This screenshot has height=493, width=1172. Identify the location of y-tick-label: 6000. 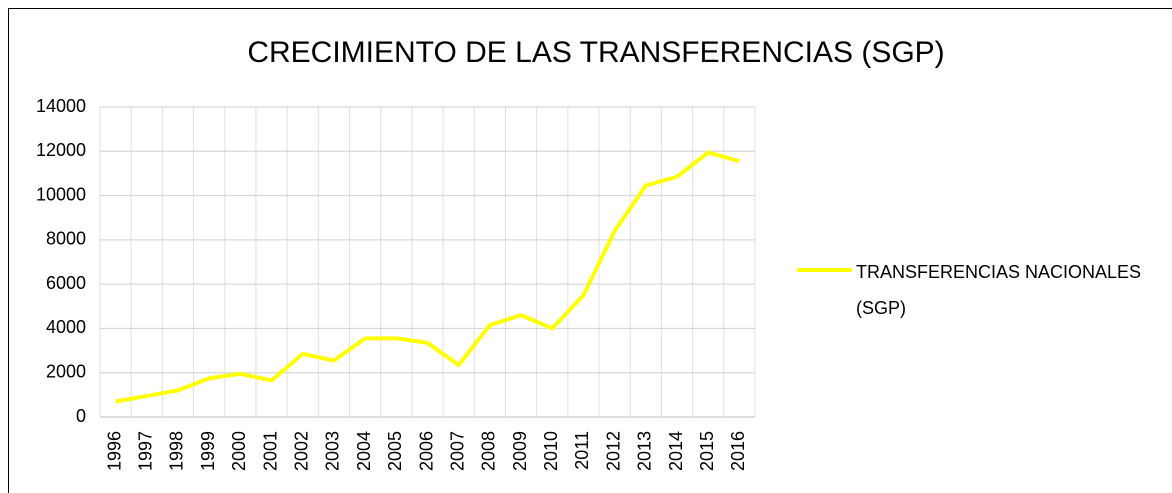
(66, 283).